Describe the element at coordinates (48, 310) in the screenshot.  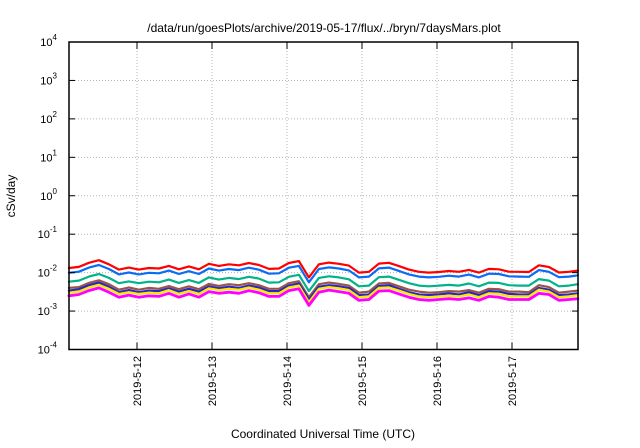
I see `y-tick-label: 10⁻³` at that location.